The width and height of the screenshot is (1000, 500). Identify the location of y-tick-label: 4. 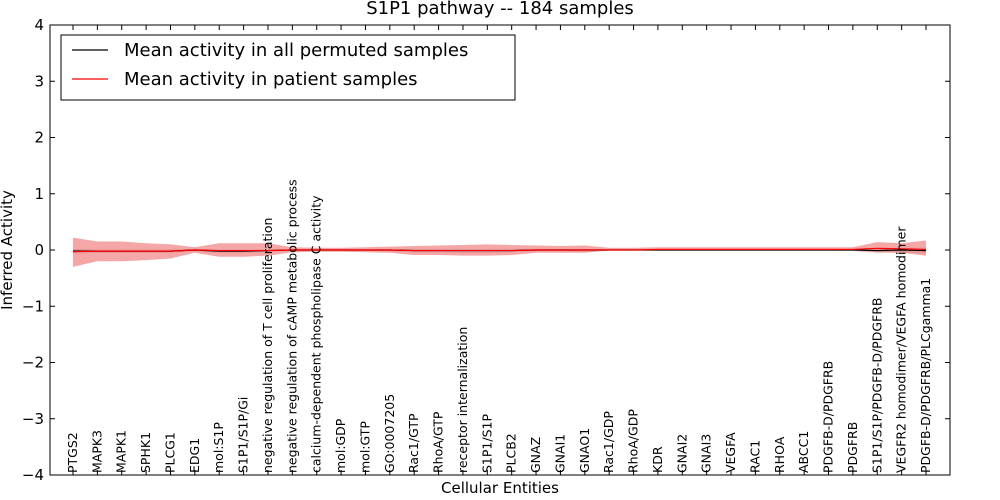
(39, 25).